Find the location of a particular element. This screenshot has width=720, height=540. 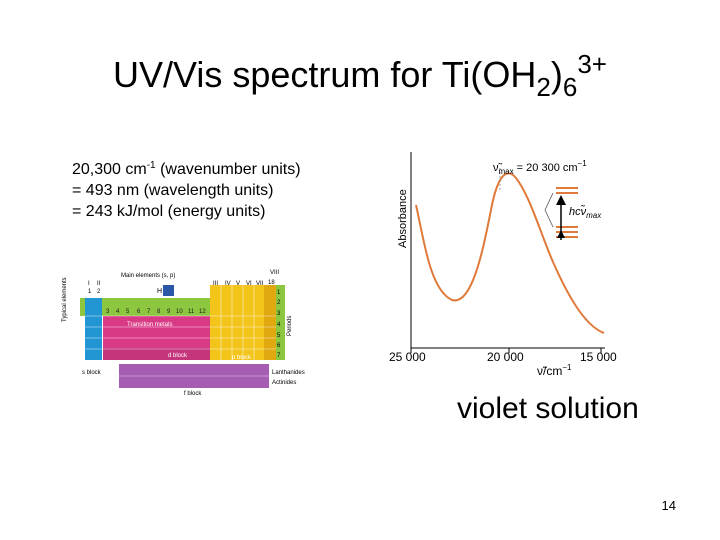

slide-title: UV/Vis spectrum for Ti(OH2)63+ is located at coordinates (359, 75).